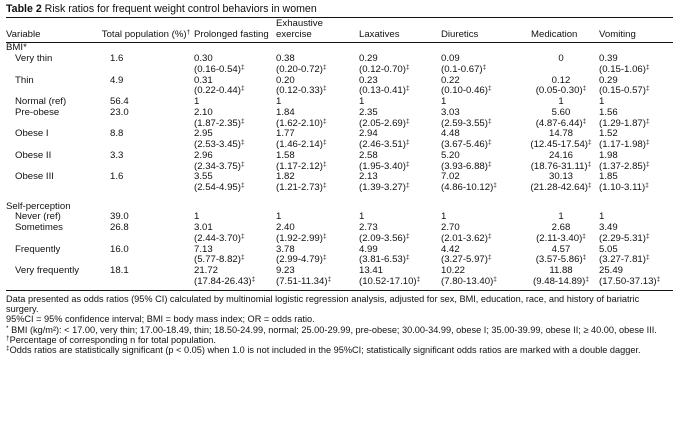 This screenshot has height=446, width=679. I want to click on row-total: 8.8, so click(117, 134).